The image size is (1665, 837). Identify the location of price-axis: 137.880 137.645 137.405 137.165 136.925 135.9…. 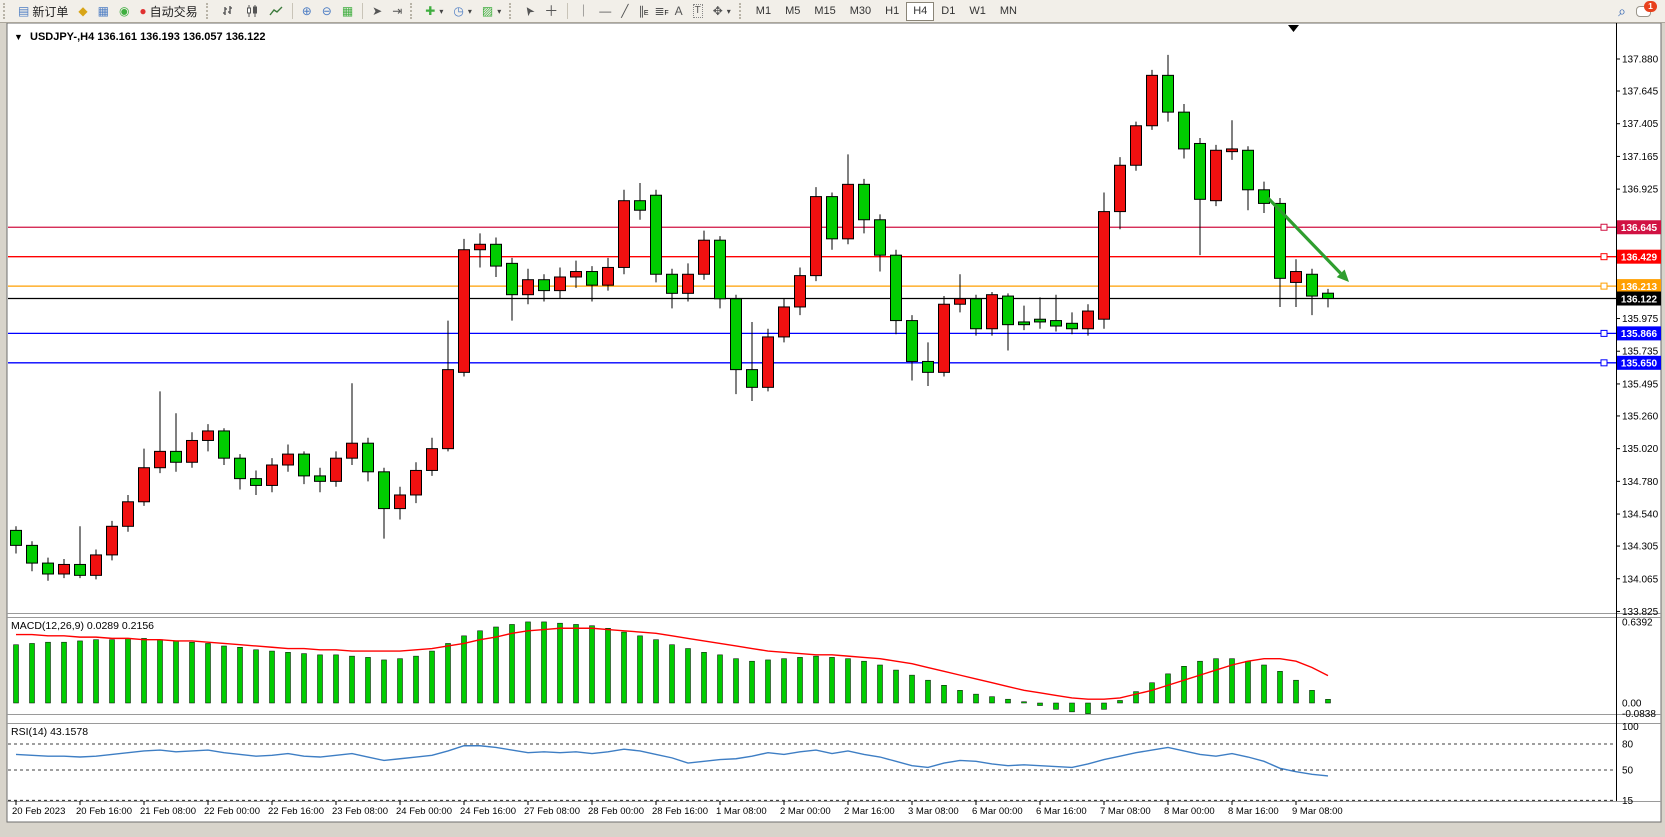
(1637, 336).